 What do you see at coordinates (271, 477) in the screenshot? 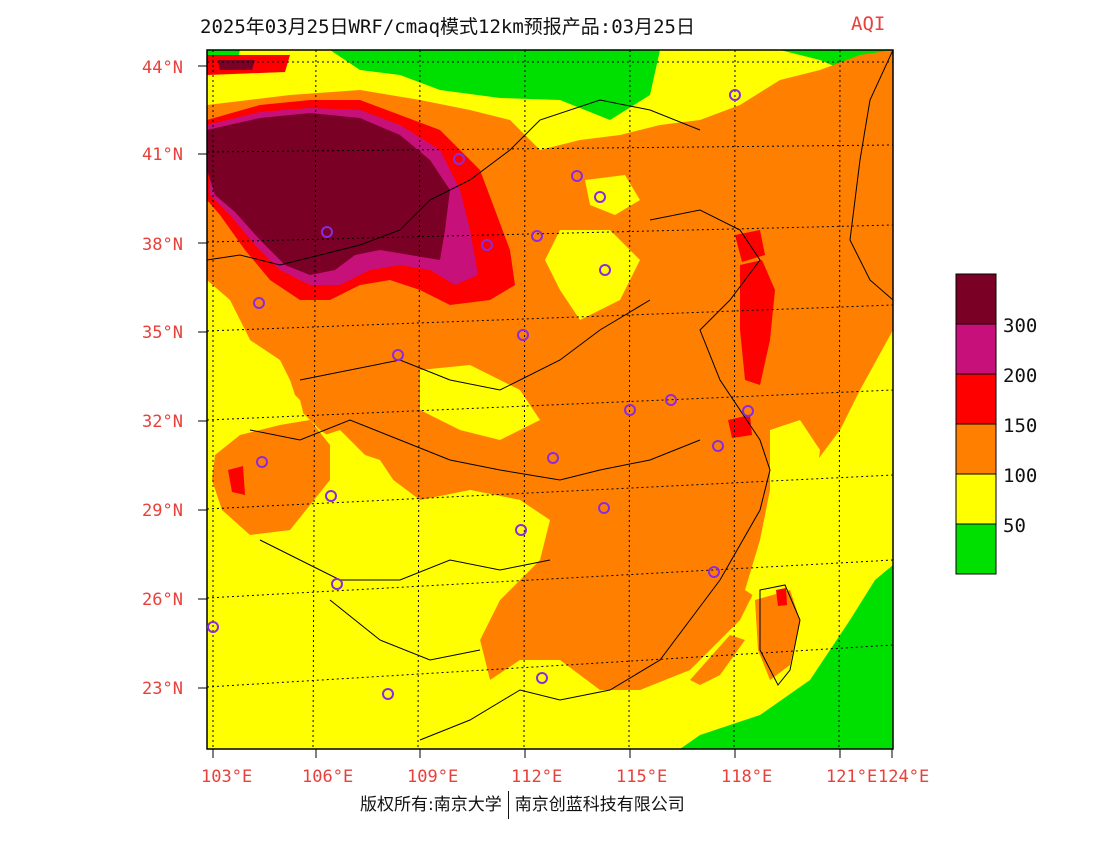
I see `orange-sichuan-basin` at bounding box center [271, 477].